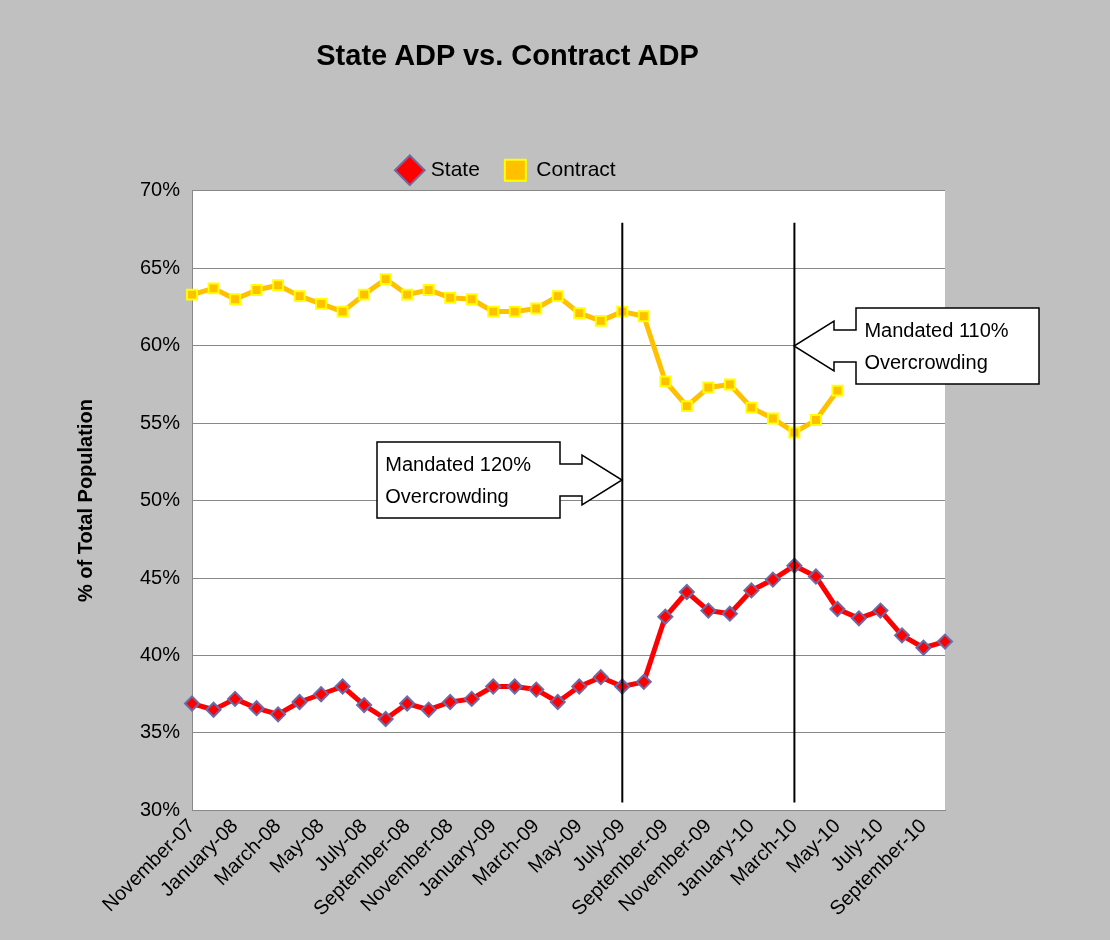 The width and height of the screenshot is (1110, 940). What do you see at coordinates (160, 499) in the screenshot?
I see `y-tick-label: 50%` at bounding box center [160, 499].